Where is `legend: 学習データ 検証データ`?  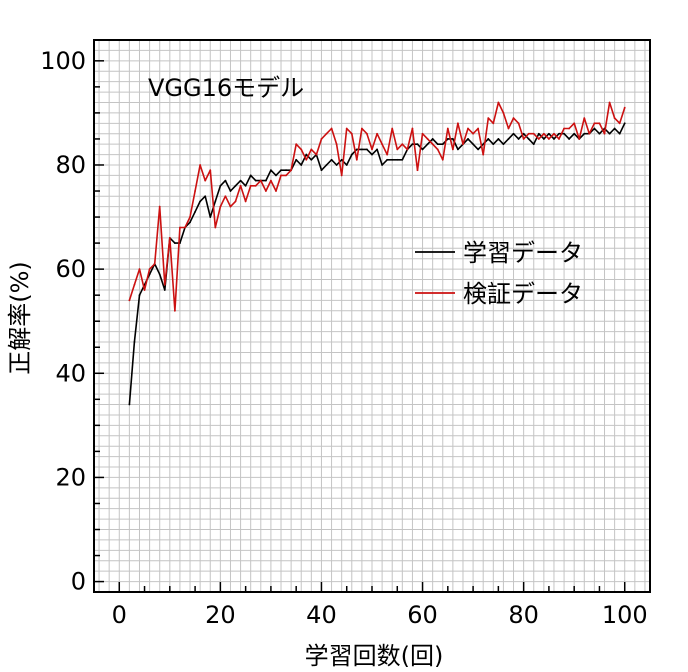
legend: 学習データ 検証データ is located at coordinates (499, 273).